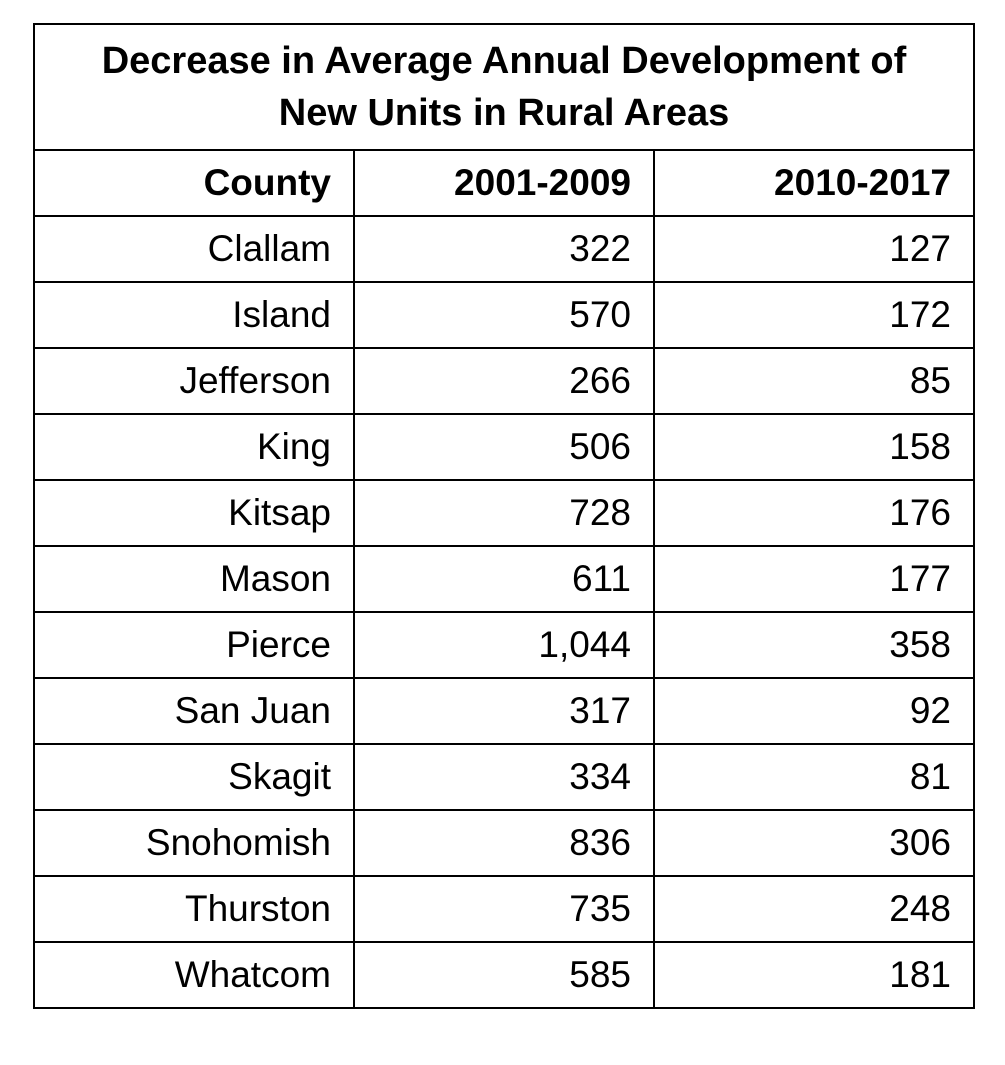 This screenshot has width=1005, height=1065. Describe the element at coordinates (814, 579) in the screenshot. I see `value-2010-2017-cell: 177` at that location.